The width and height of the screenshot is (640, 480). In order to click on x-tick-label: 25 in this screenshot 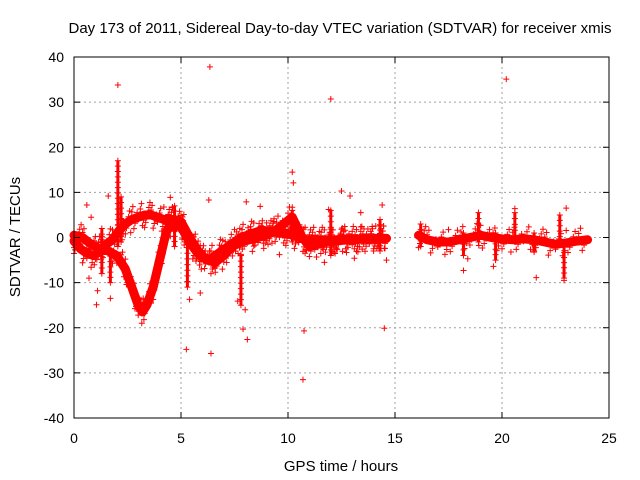, I will do `click(609, 438)`.